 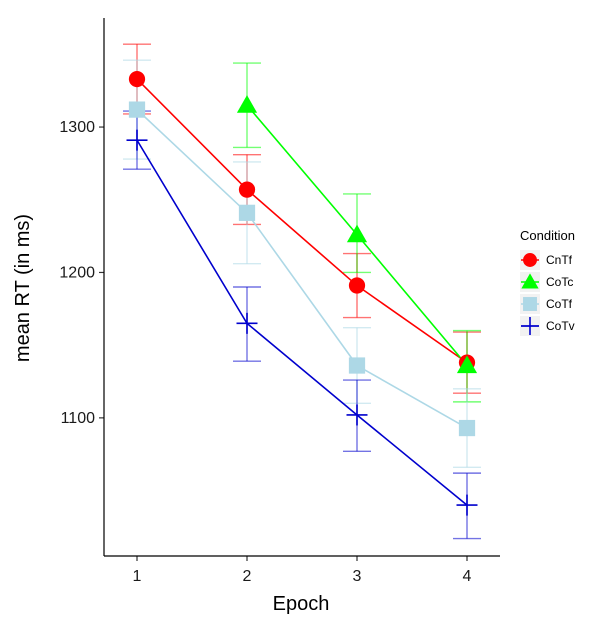 I want to click on legend-item-CoTf: CoTf, so click(x=546, y=304).